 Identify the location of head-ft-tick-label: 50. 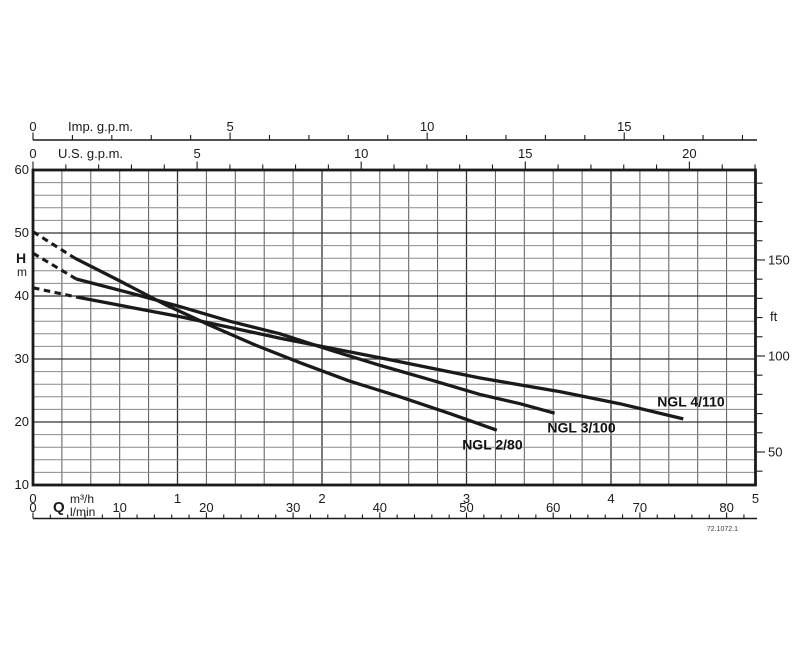
(775, 451).